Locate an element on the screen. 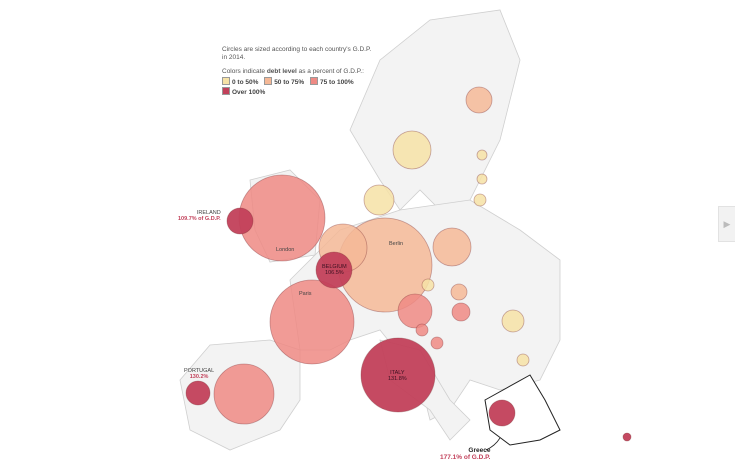 Image resolution: width=735 pixels, height=461 pixels. bubble-czech-republic is located at coordinates (428, 285).